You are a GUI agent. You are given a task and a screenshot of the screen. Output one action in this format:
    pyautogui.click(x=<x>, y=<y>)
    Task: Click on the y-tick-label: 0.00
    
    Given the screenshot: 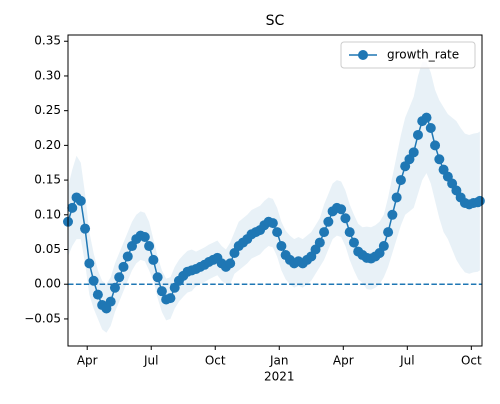 What is the action you would take?
    pyautogui.click(x=47, y=284)
    